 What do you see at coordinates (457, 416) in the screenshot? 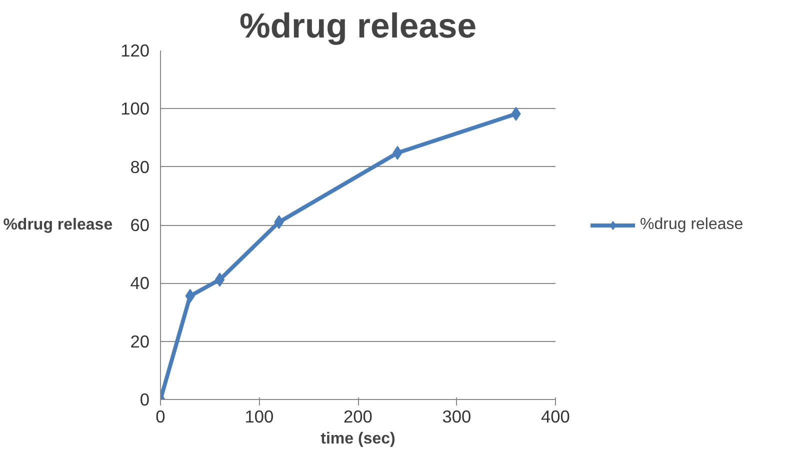
I see `x-tick-label: 300` at bounding box center [457, 416].